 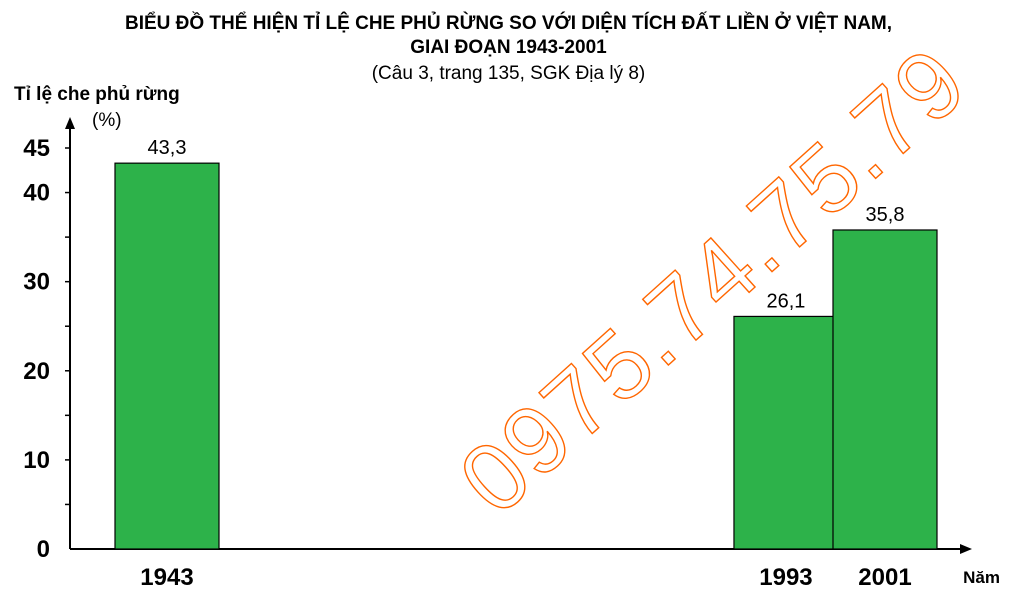 What do you see at coordinates (107, 120) in the screenshot?
I see `y-axis-unit: (%)` at bounding box center [107, 120].